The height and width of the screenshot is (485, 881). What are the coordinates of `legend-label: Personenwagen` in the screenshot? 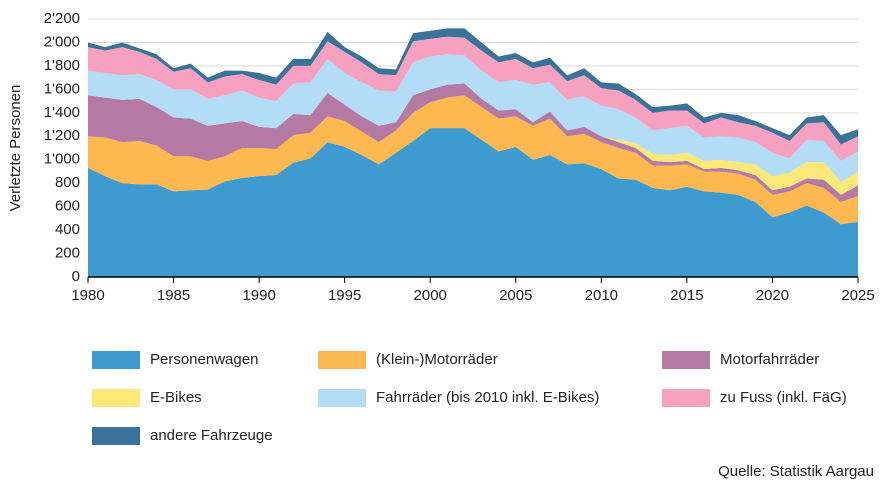 It's located at (204, 359).